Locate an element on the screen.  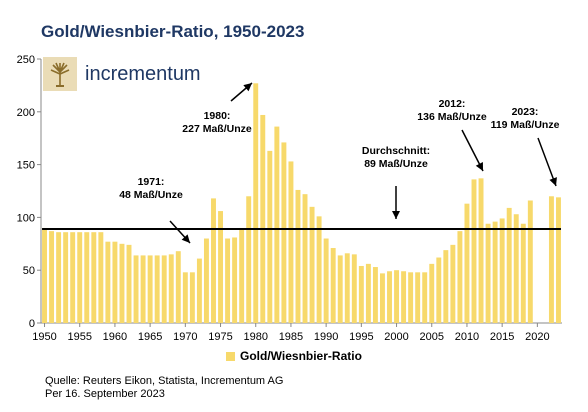
bar-1971 is located at coordinates (192, 297).